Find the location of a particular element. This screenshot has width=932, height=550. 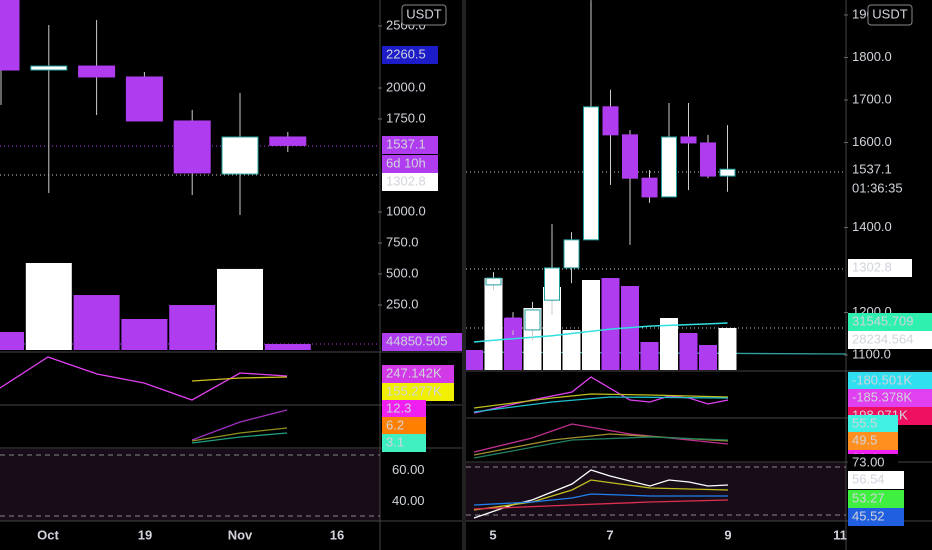

price-tick-label: 1600.0 is located at coordinates (872, 141).